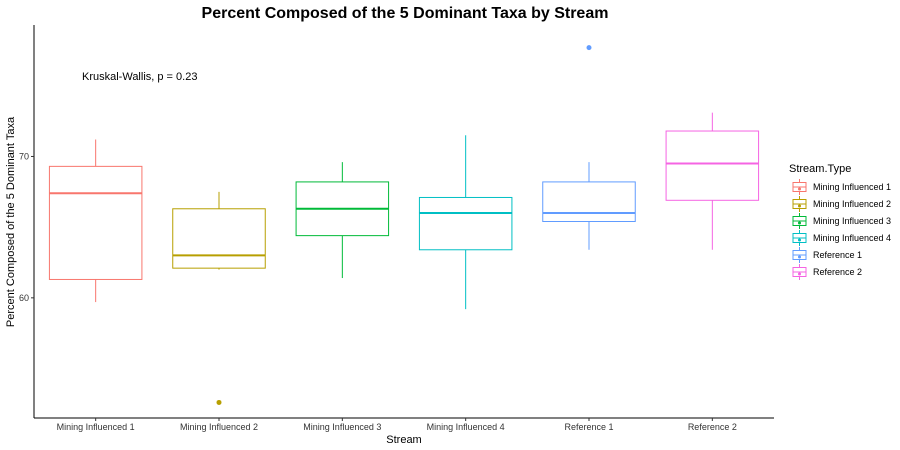  I want to click on x-tick-label: Mining Influenced 3, so click(342, 427).